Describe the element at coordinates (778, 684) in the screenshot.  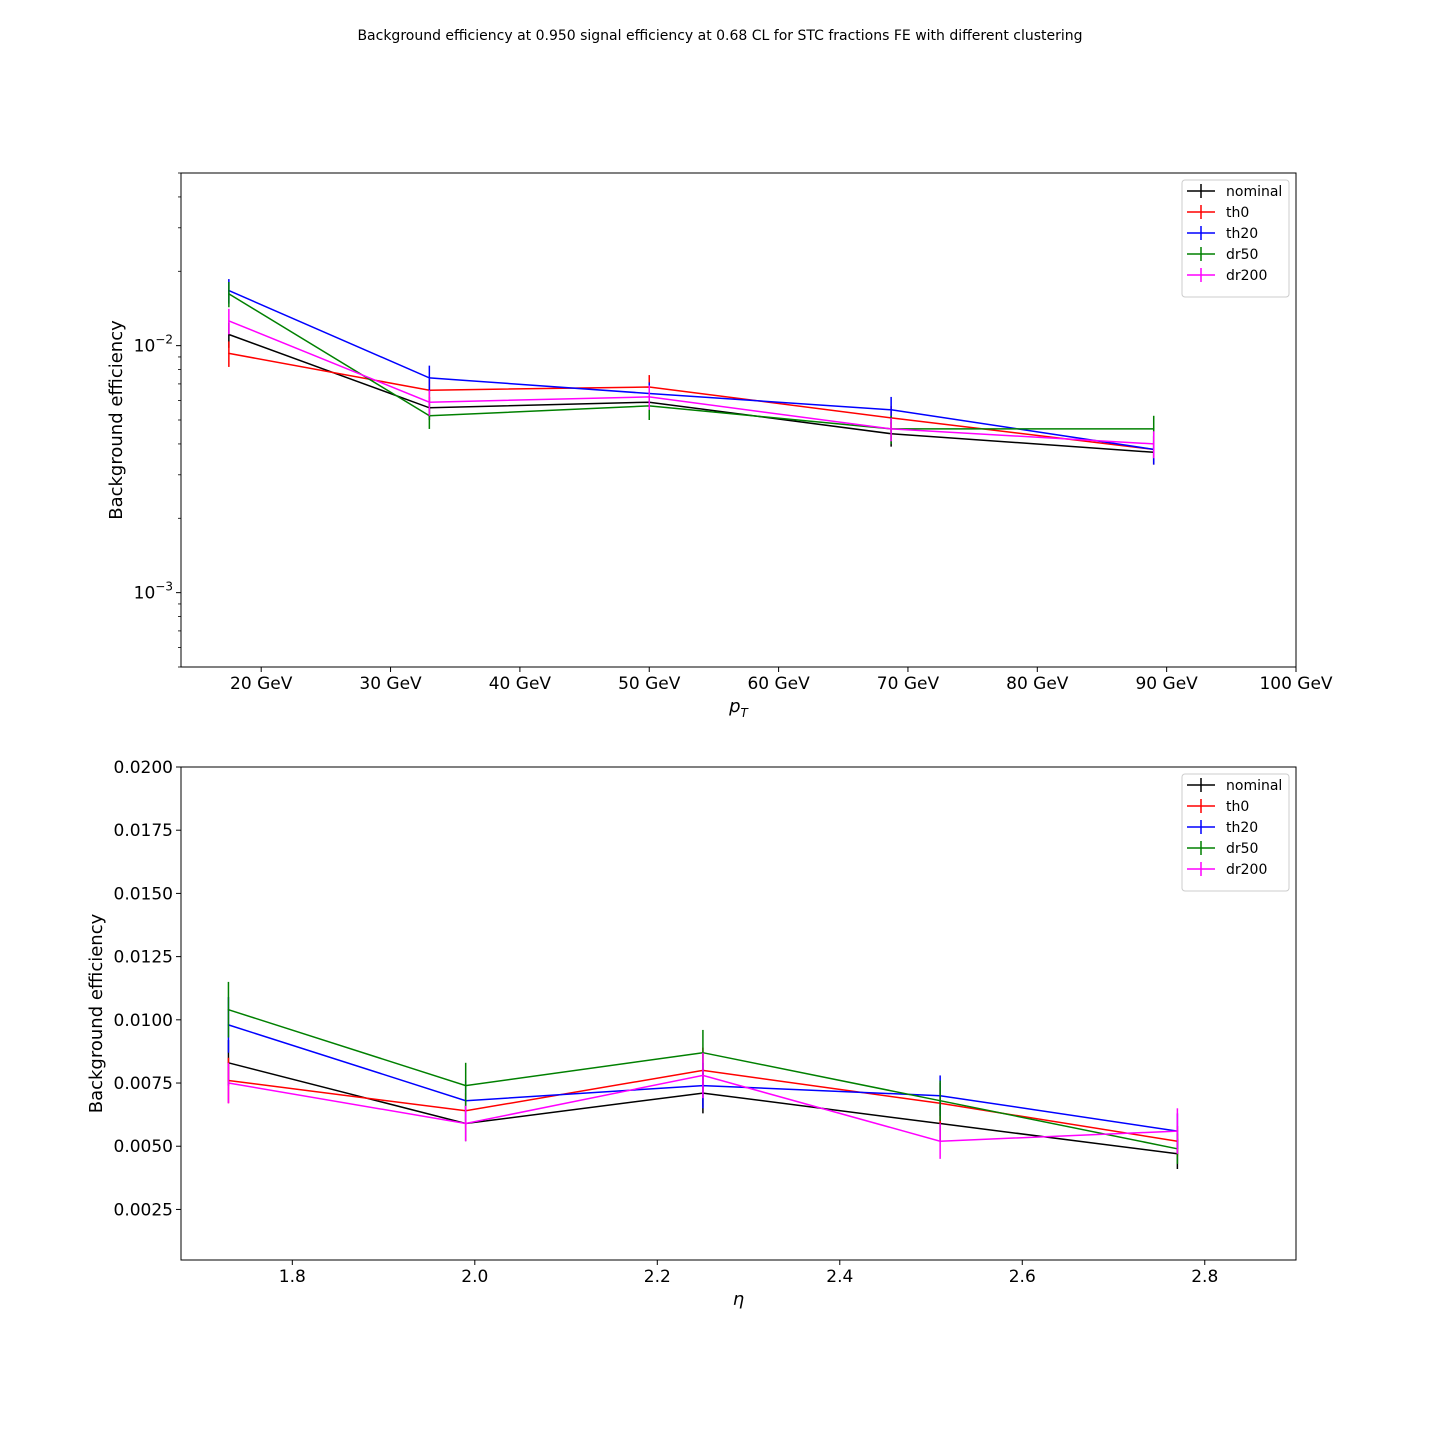
I see `x-tick-label: 60 GeV` at that location.